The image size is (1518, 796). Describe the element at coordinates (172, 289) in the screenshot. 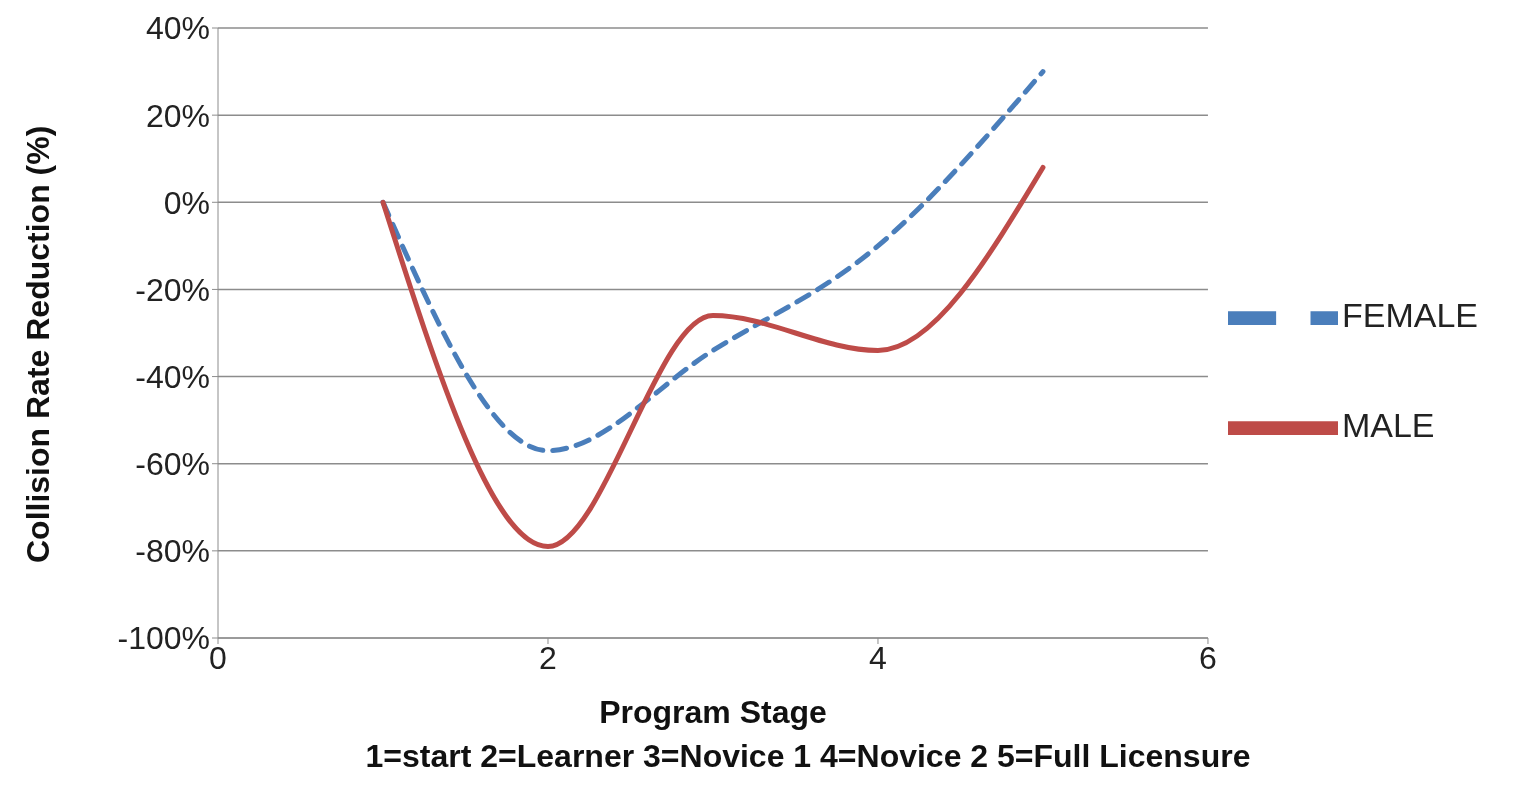

I see `y-tick-label: -20%` at that location.